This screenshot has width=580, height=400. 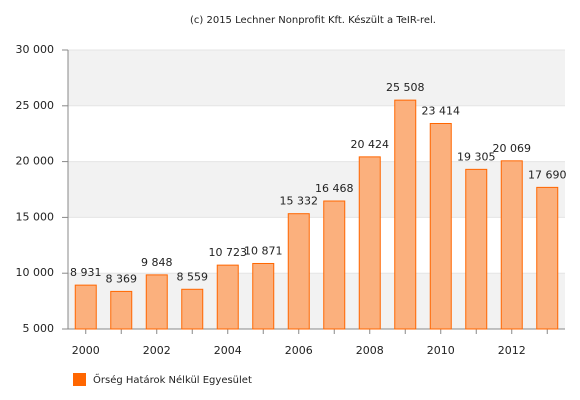 What do you see at coordinates (512, 148) in the screenshot?
I see `value-label: 20 069` at bounding box center [512, 148].